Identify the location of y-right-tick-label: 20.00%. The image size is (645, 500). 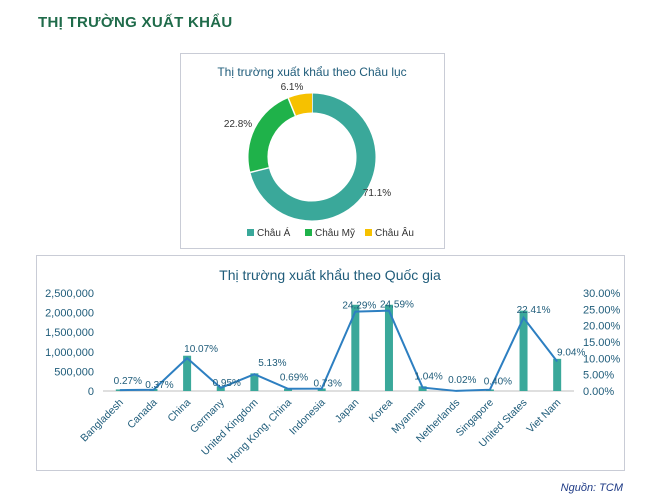
(602, 327).